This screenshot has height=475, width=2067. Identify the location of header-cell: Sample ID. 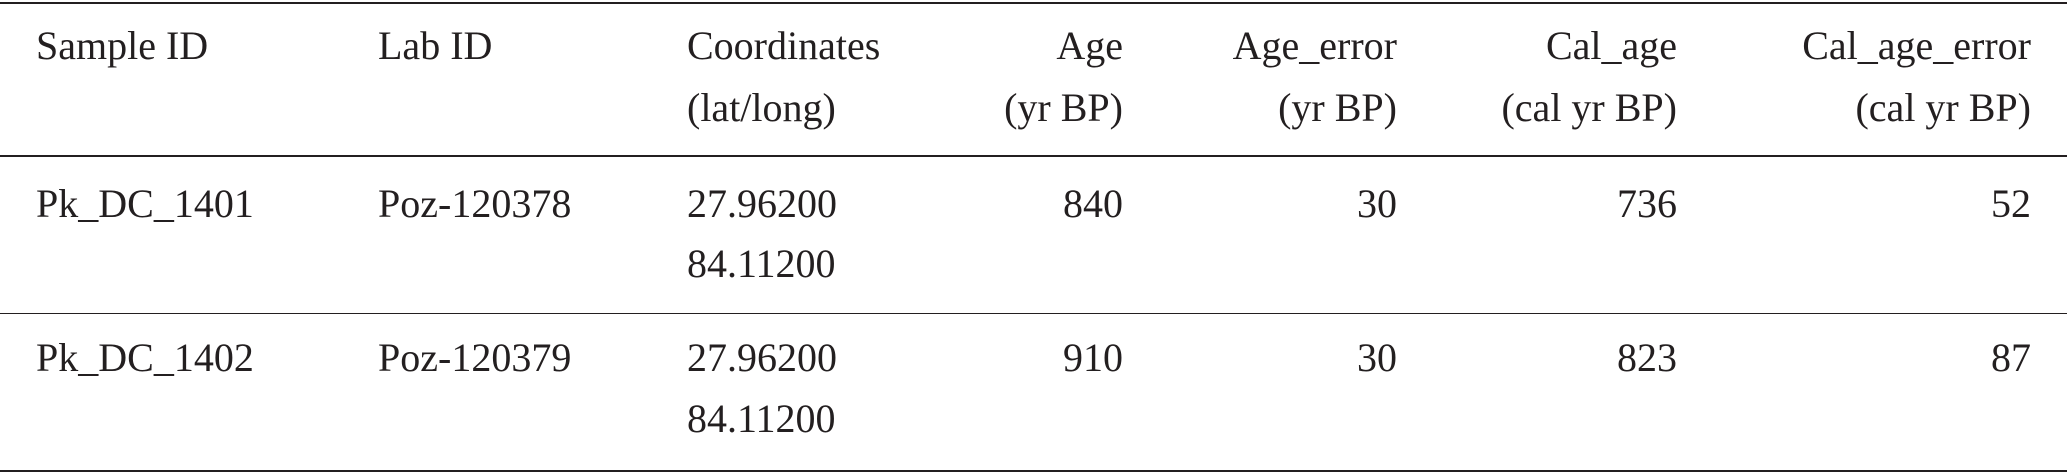
(122, 45).